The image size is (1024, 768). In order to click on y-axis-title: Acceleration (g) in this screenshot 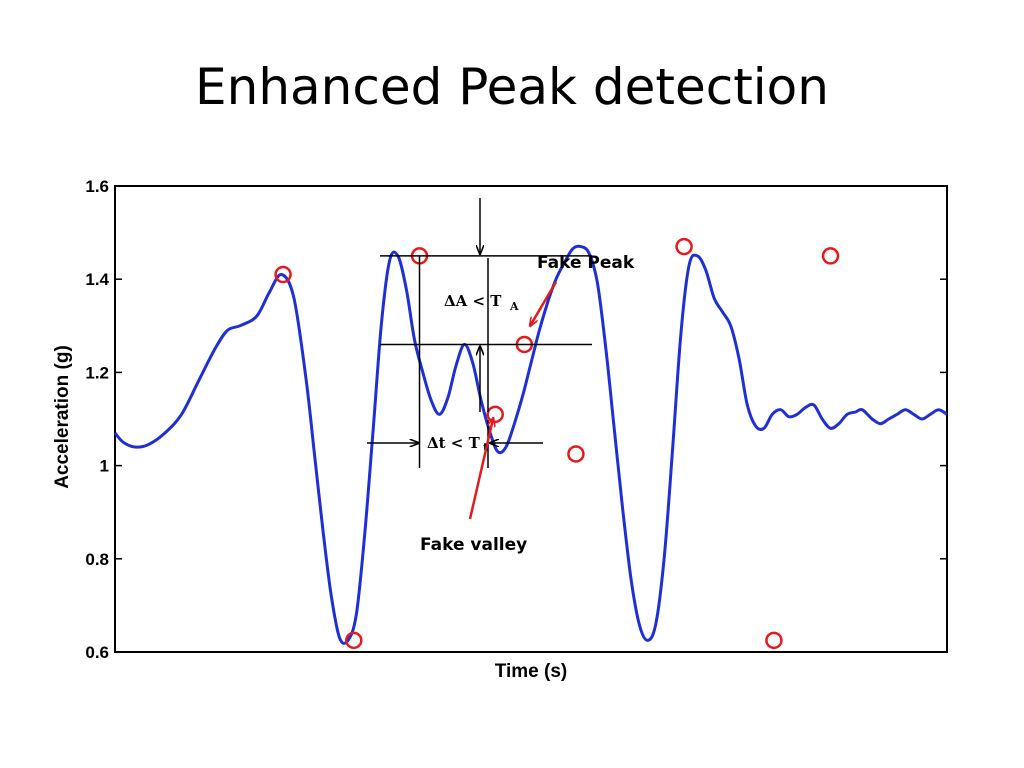, I will do `click(62, 417)`.